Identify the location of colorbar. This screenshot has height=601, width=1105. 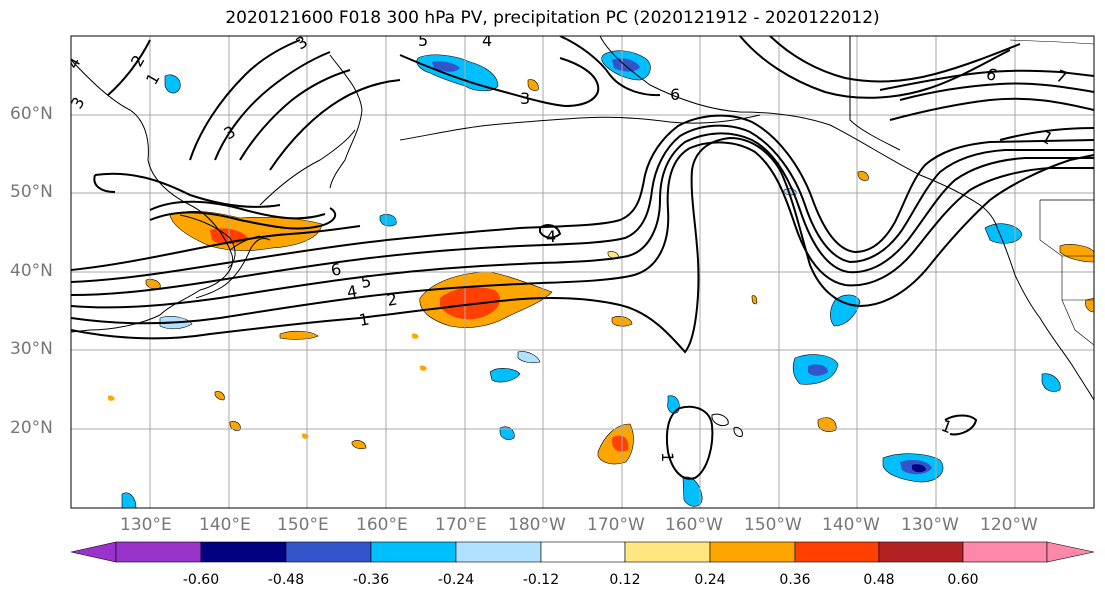
(582, 552).